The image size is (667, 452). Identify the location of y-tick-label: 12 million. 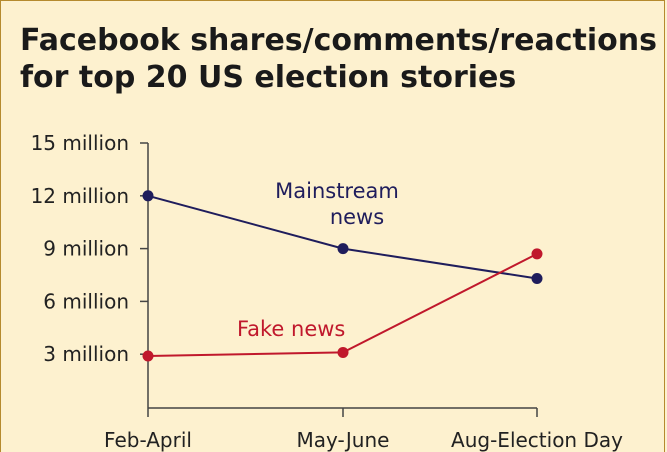
(80, 196).